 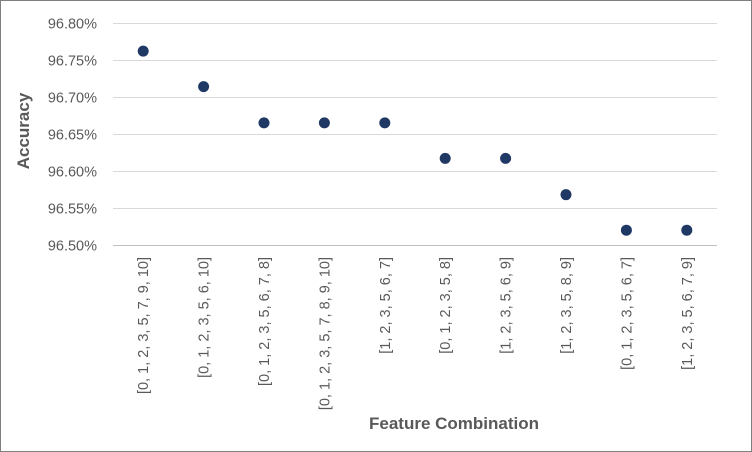 What do you see at coordinates (72, 173) in the screenshot?
I see `y-tick-label: 96.60%` at bounding box center [72, 173].